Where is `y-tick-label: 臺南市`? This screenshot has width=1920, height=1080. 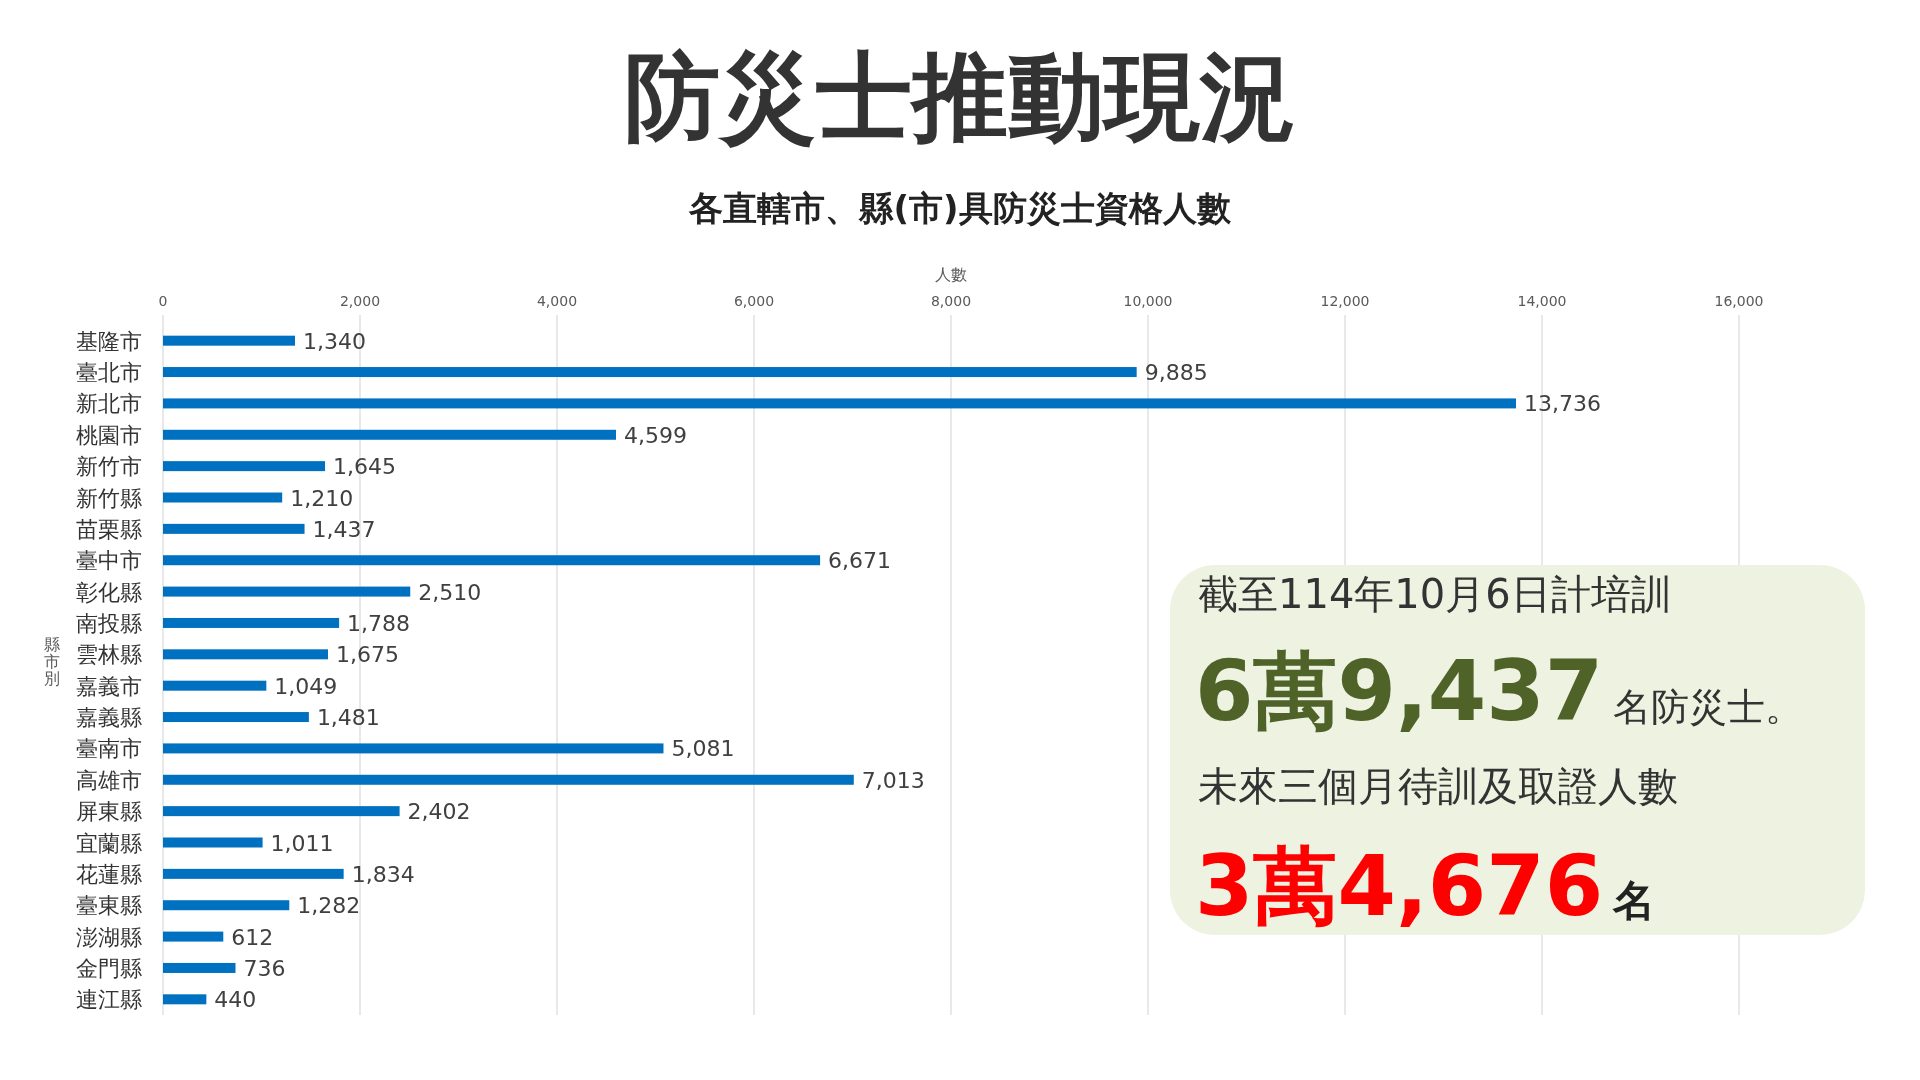
y-tick-label: 臺南市 is located at coordinates (109, 749).